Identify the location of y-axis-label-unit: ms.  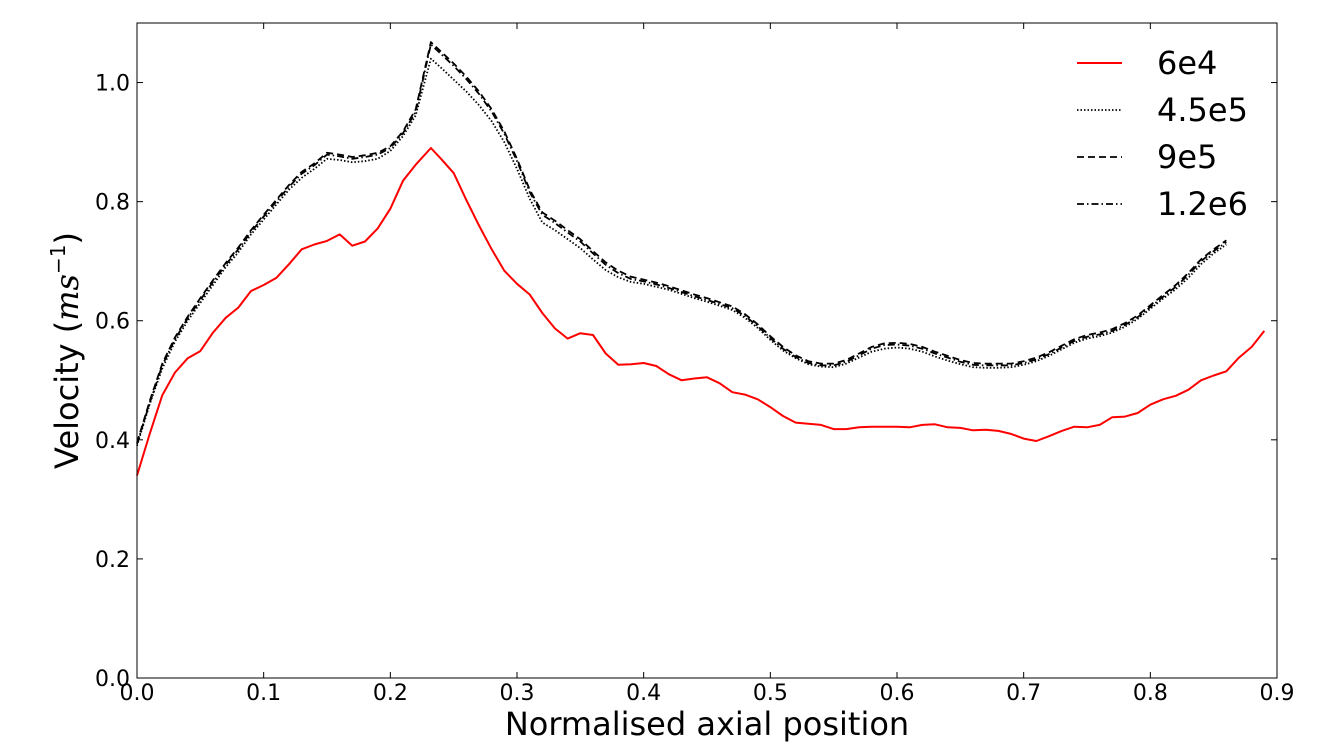
(67, 297).